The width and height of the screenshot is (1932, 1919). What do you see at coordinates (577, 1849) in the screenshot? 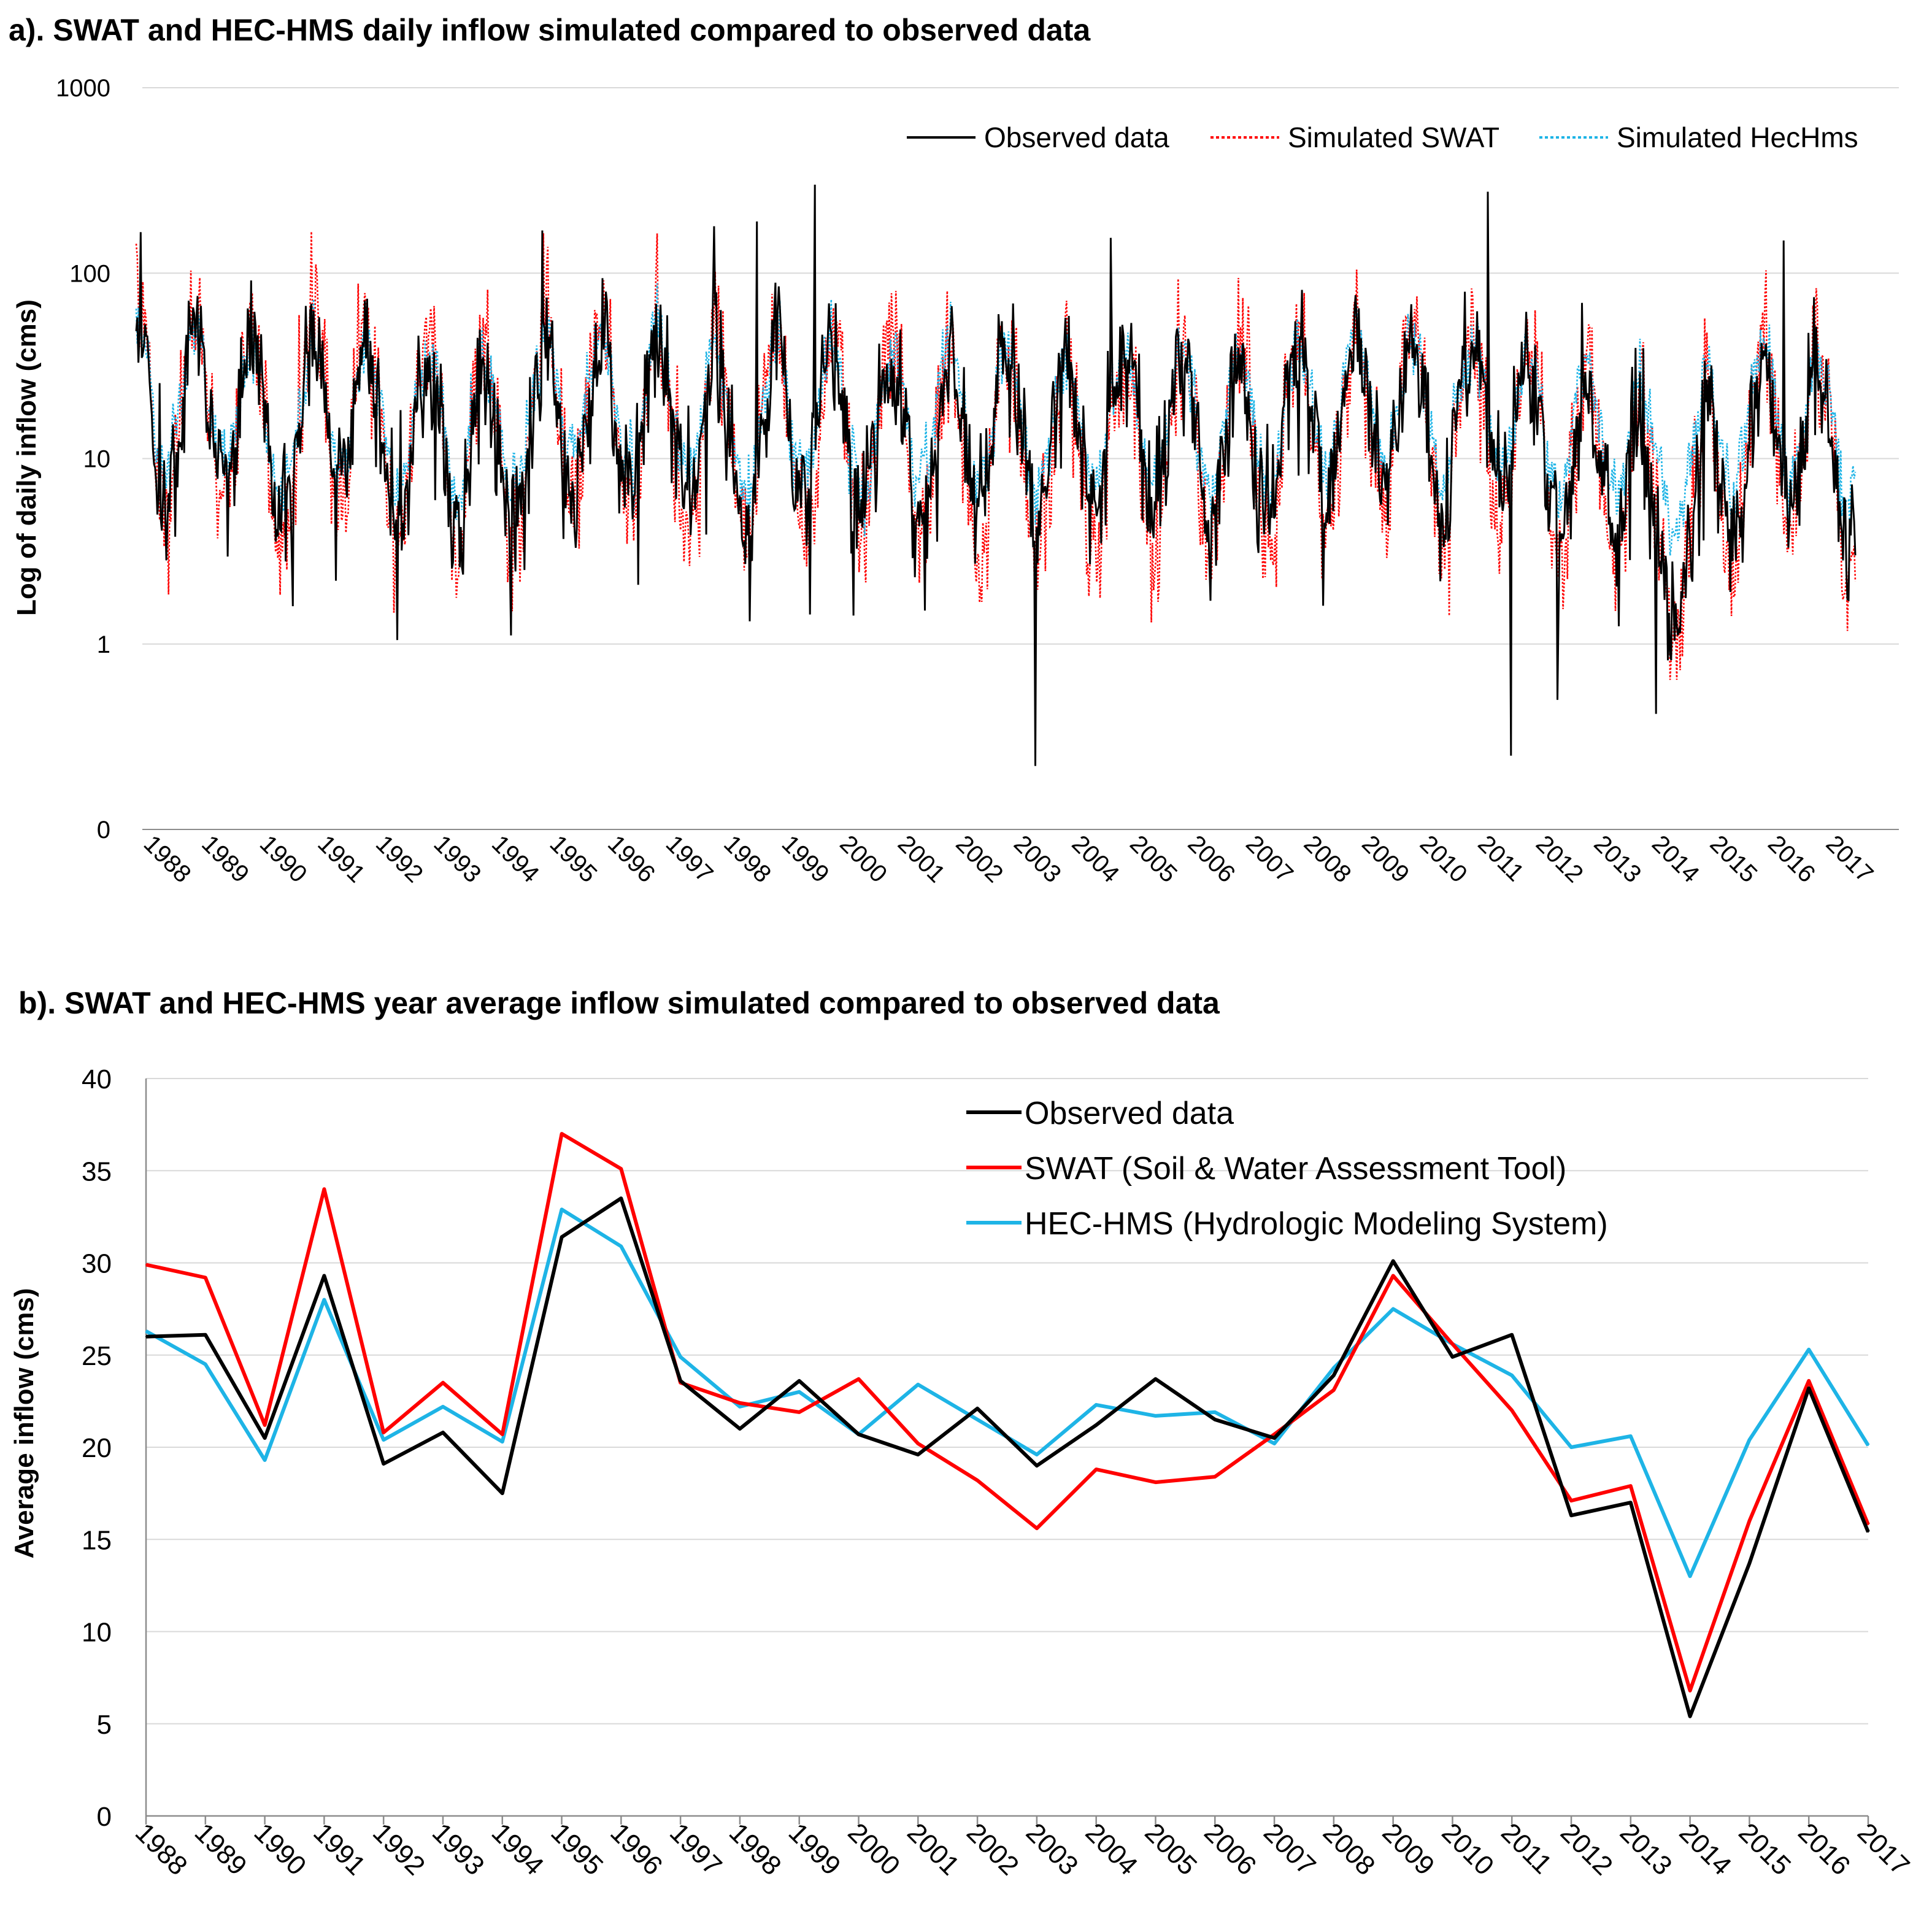
I see `x-tick-label-1995: 1995` at bounding box center [577, 1849].